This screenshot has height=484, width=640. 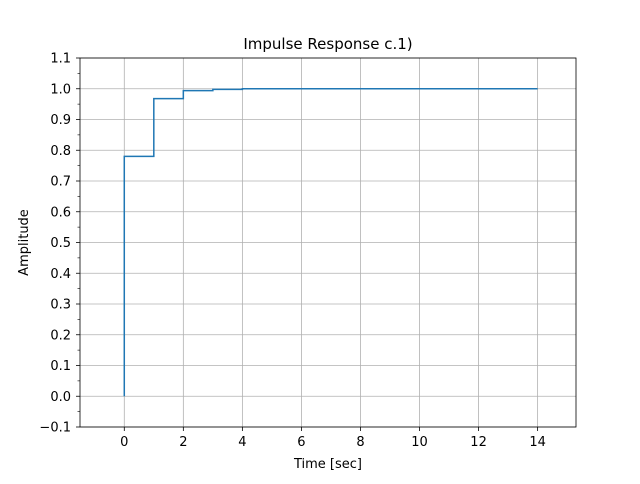 What do you see at coordinates (60, 212) in the screenshot?
I see `y-tick-label: 0.6` at bounding box center [60, 212].